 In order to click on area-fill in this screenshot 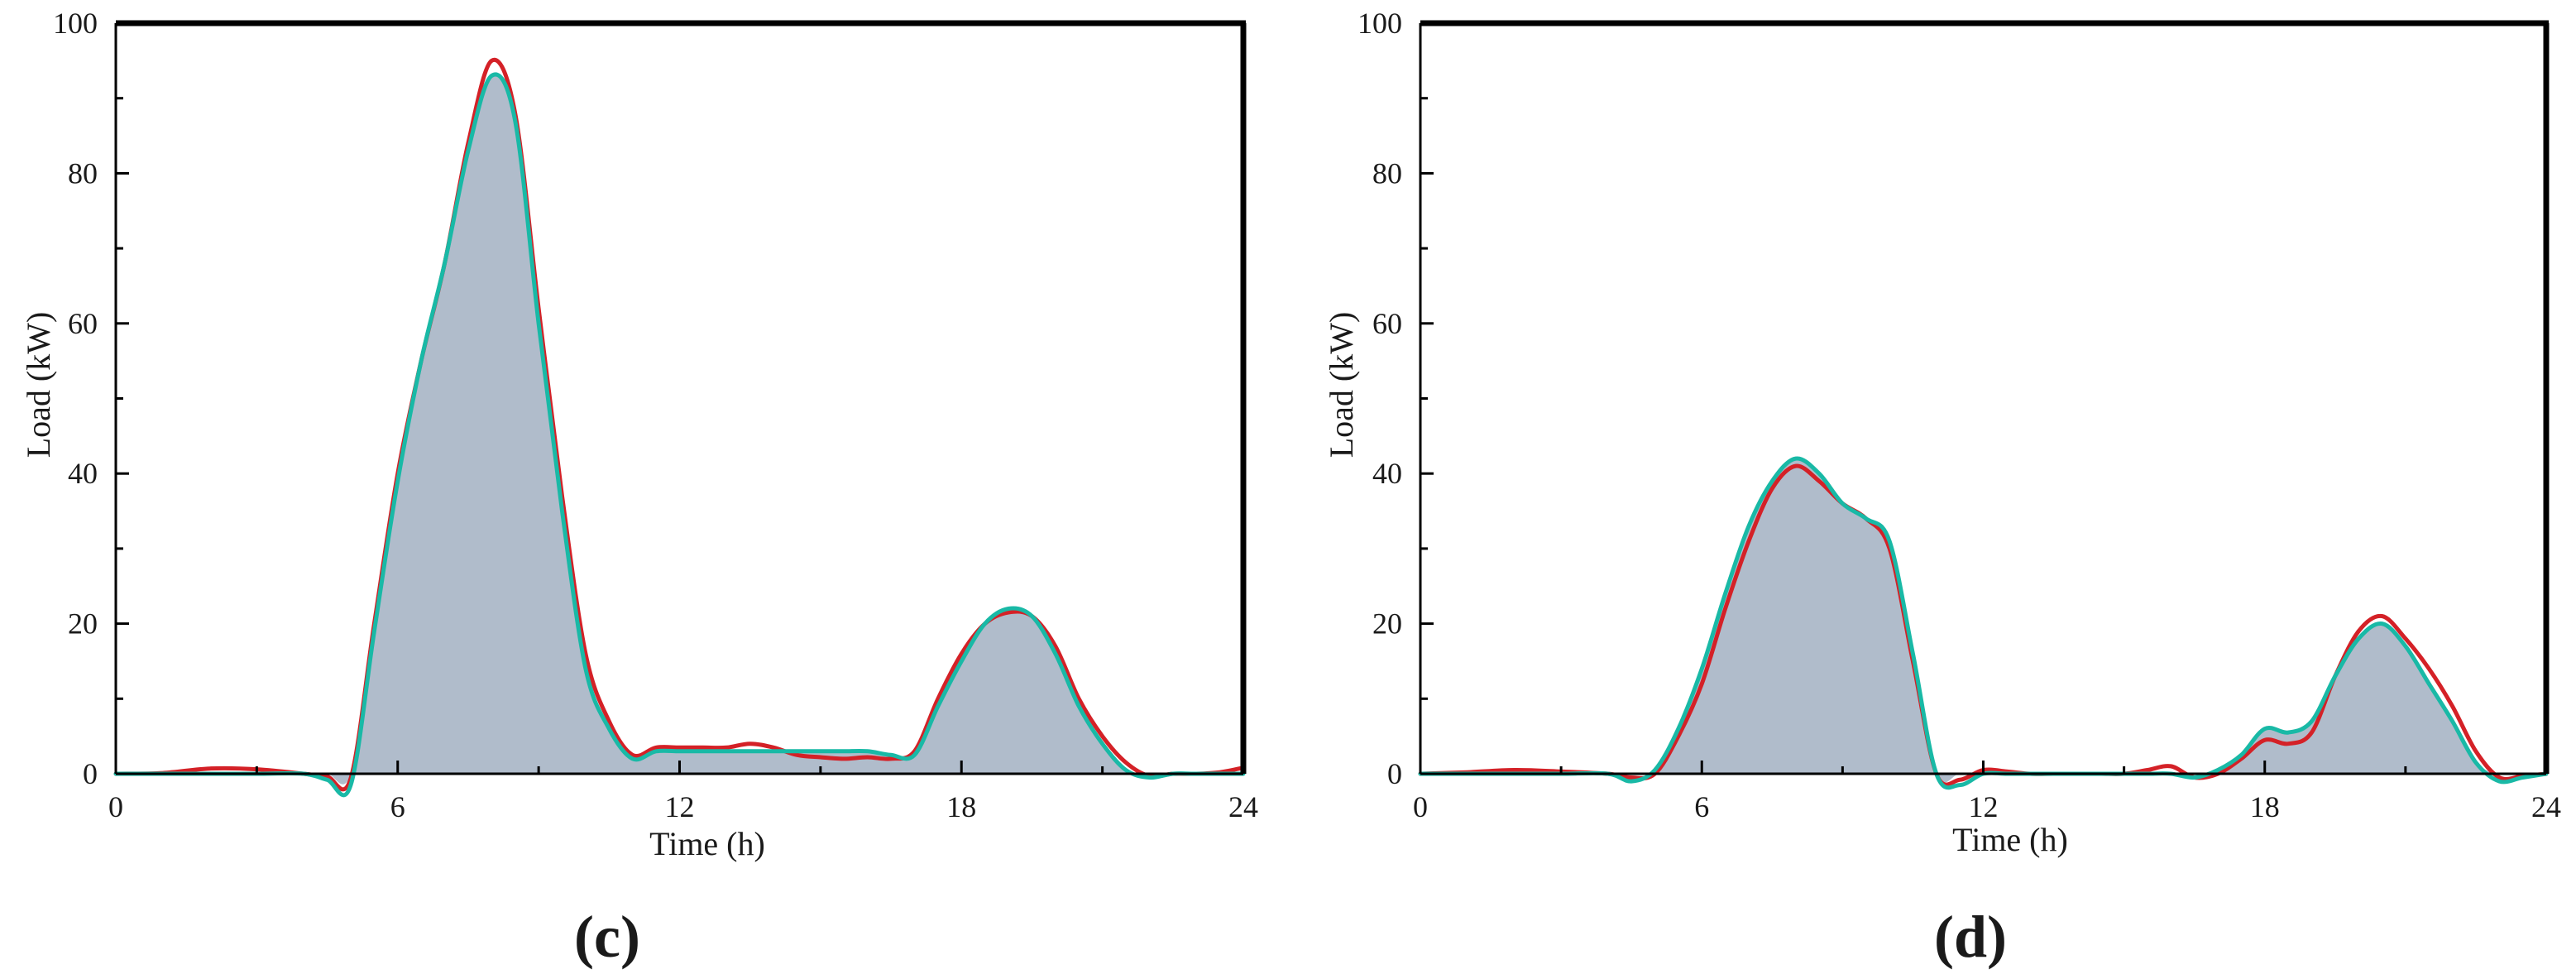, I will do `click(1983, 621)`.